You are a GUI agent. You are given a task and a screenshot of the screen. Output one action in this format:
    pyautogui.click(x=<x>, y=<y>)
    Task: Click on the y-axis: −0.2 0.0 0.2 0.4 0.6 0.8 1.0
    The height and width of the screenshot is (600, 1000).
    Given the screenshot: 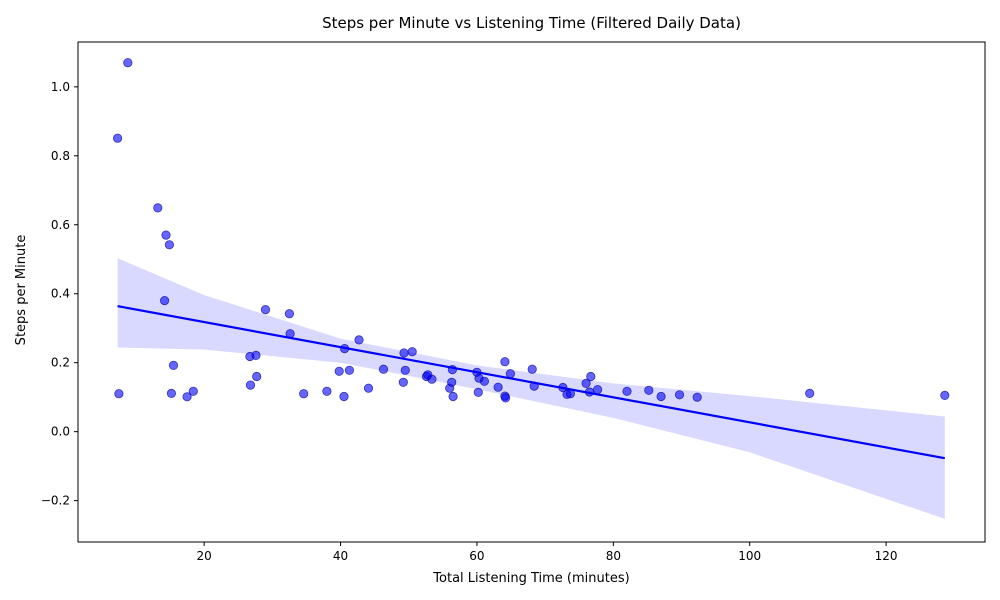 What is the action you would take?
    pyautogui.click(x=59, y=294)
    